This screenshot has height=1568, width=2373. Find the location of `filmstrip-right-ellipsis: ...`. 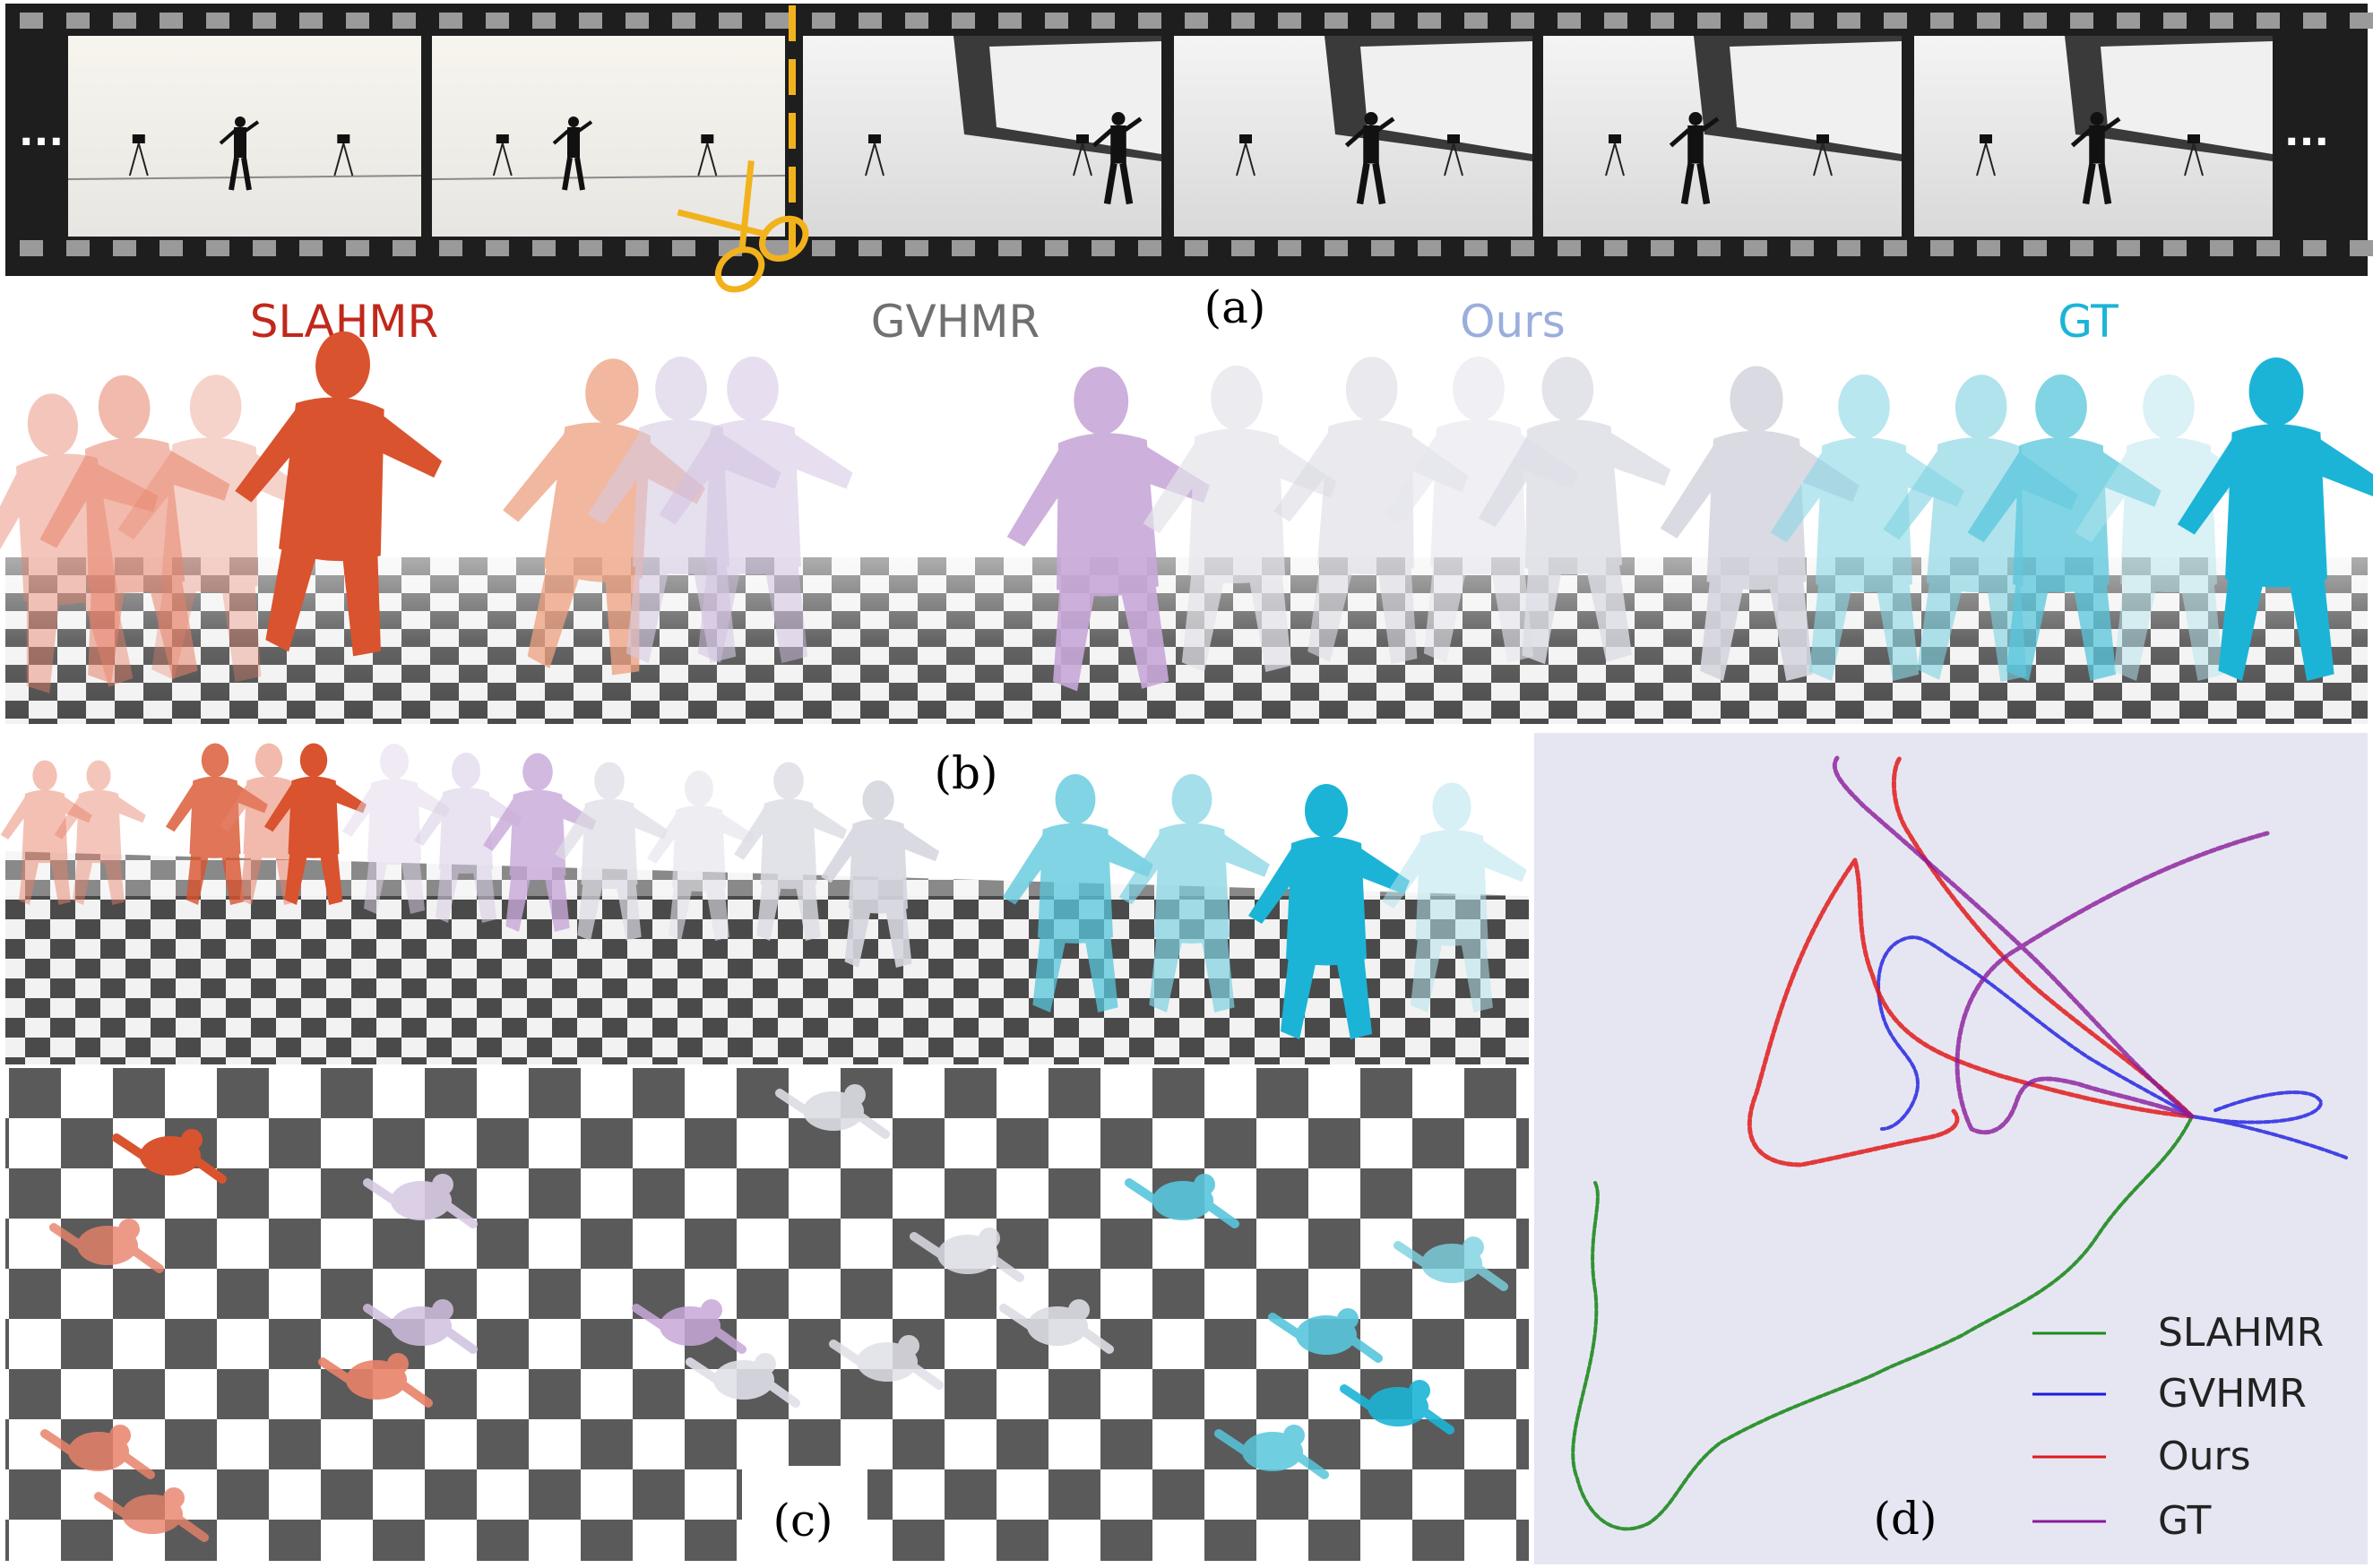

filmstrip-right-ellipsis: ... is located at coordinates (2307, 132).